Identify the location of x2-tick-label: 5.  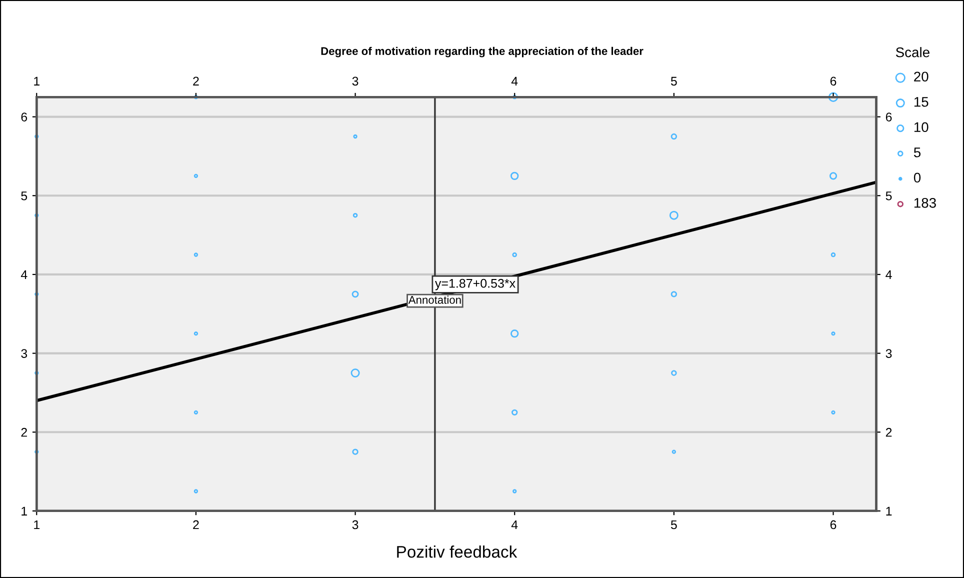
(673, 81).